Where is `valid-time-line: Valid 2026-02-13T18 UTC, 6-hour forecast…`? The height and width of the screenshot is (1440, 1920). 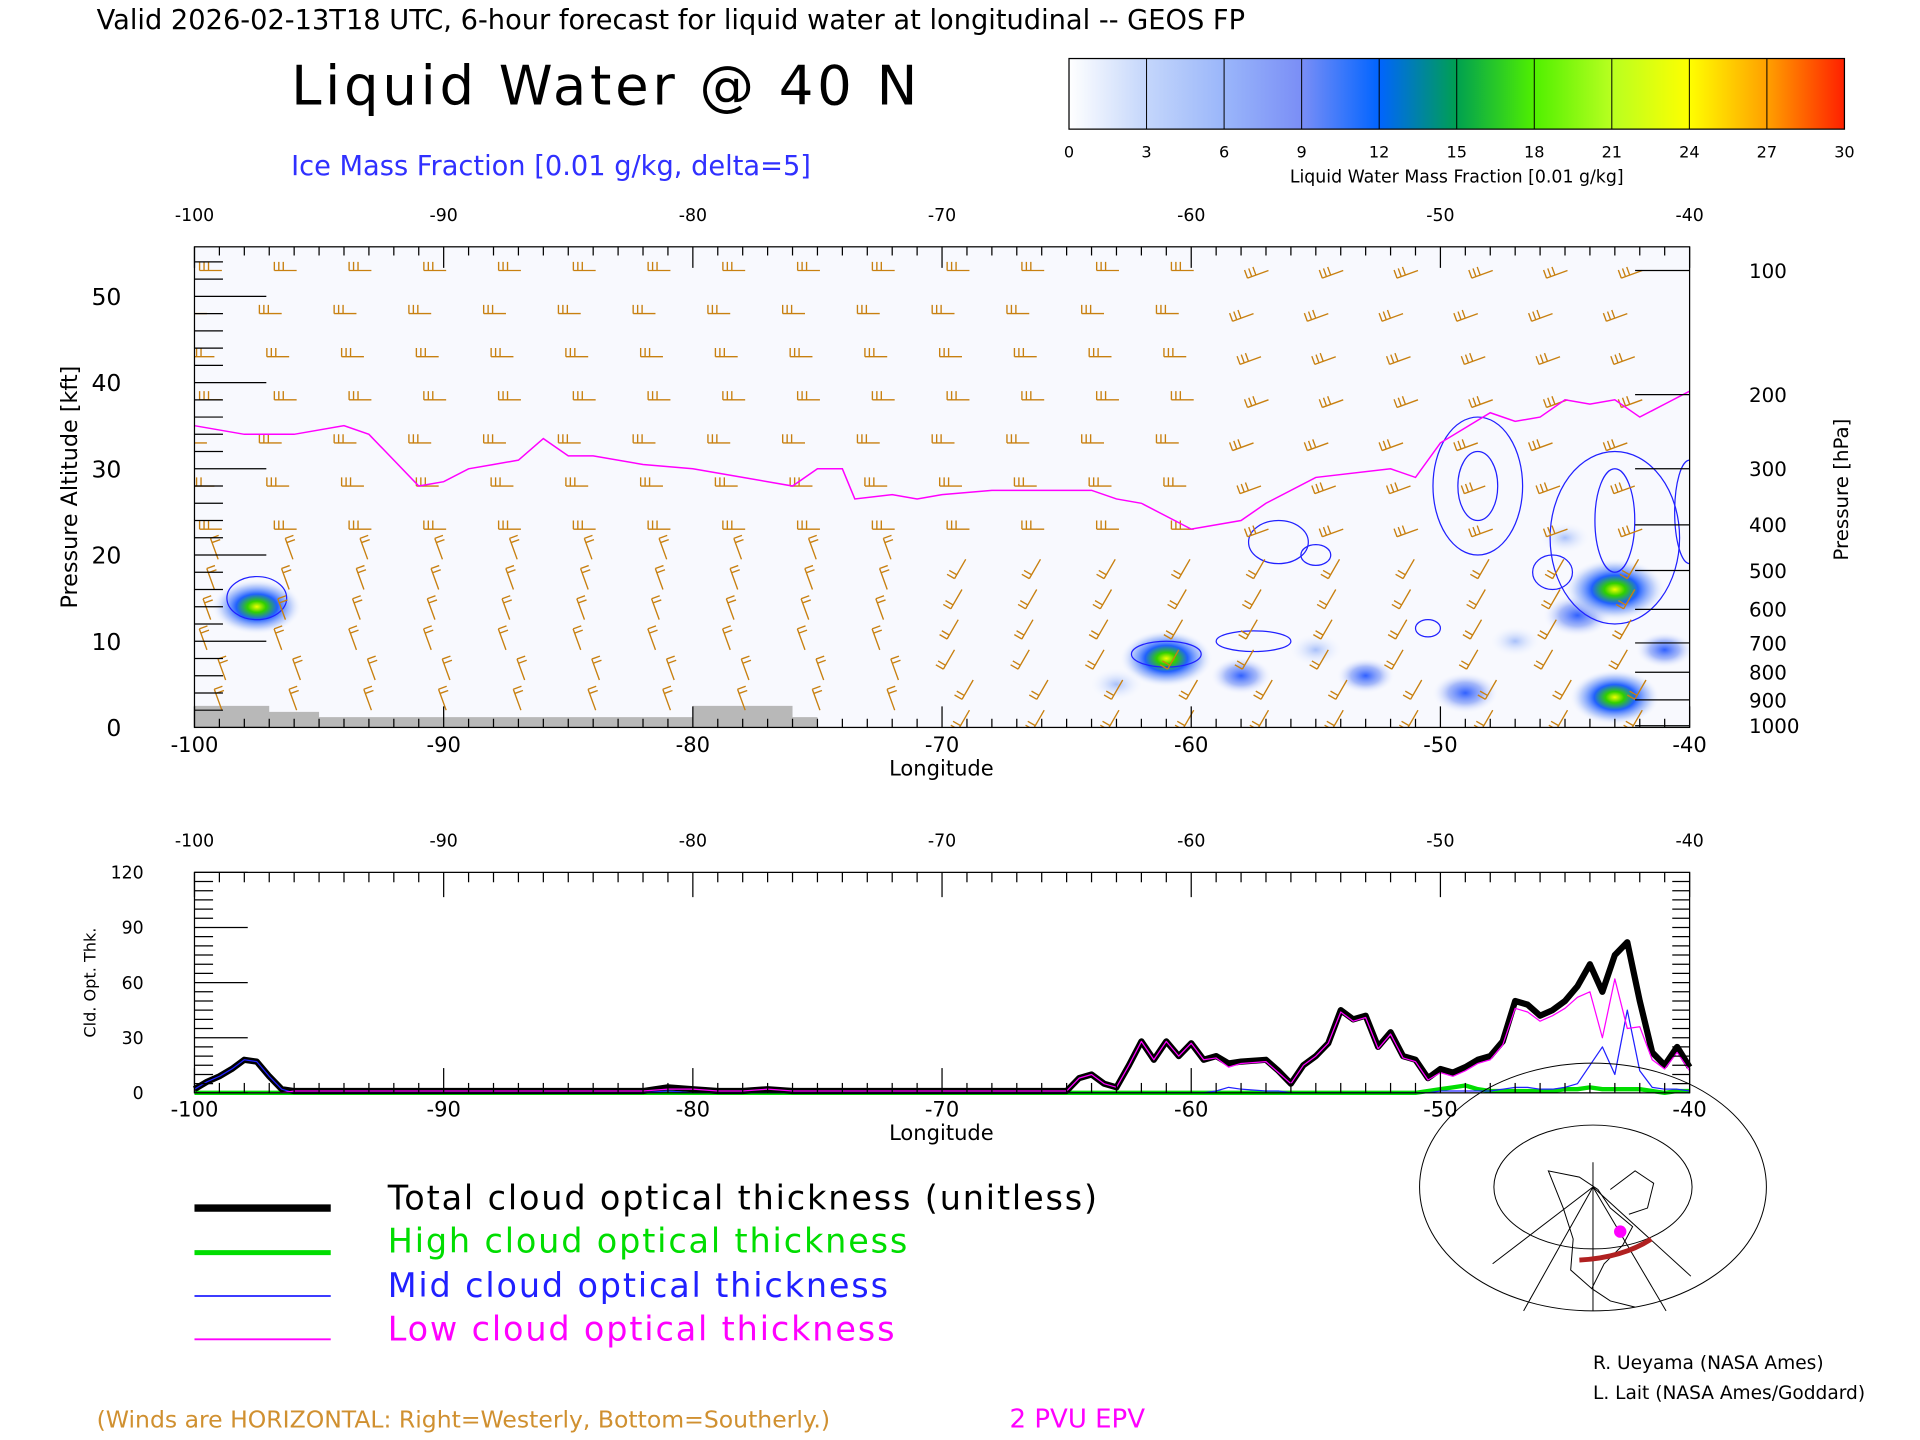 valid-time-line: Valid 2026-02-13T18 UTC, 6-hour forecast… is located at coordinates (671, 20).